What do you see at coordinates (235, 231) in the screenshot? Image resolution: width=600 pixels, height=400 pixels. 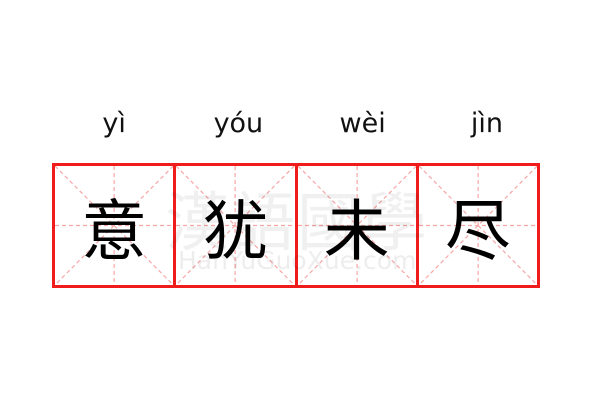 I see `character-2: 犹` at bounding box center [235, 231].